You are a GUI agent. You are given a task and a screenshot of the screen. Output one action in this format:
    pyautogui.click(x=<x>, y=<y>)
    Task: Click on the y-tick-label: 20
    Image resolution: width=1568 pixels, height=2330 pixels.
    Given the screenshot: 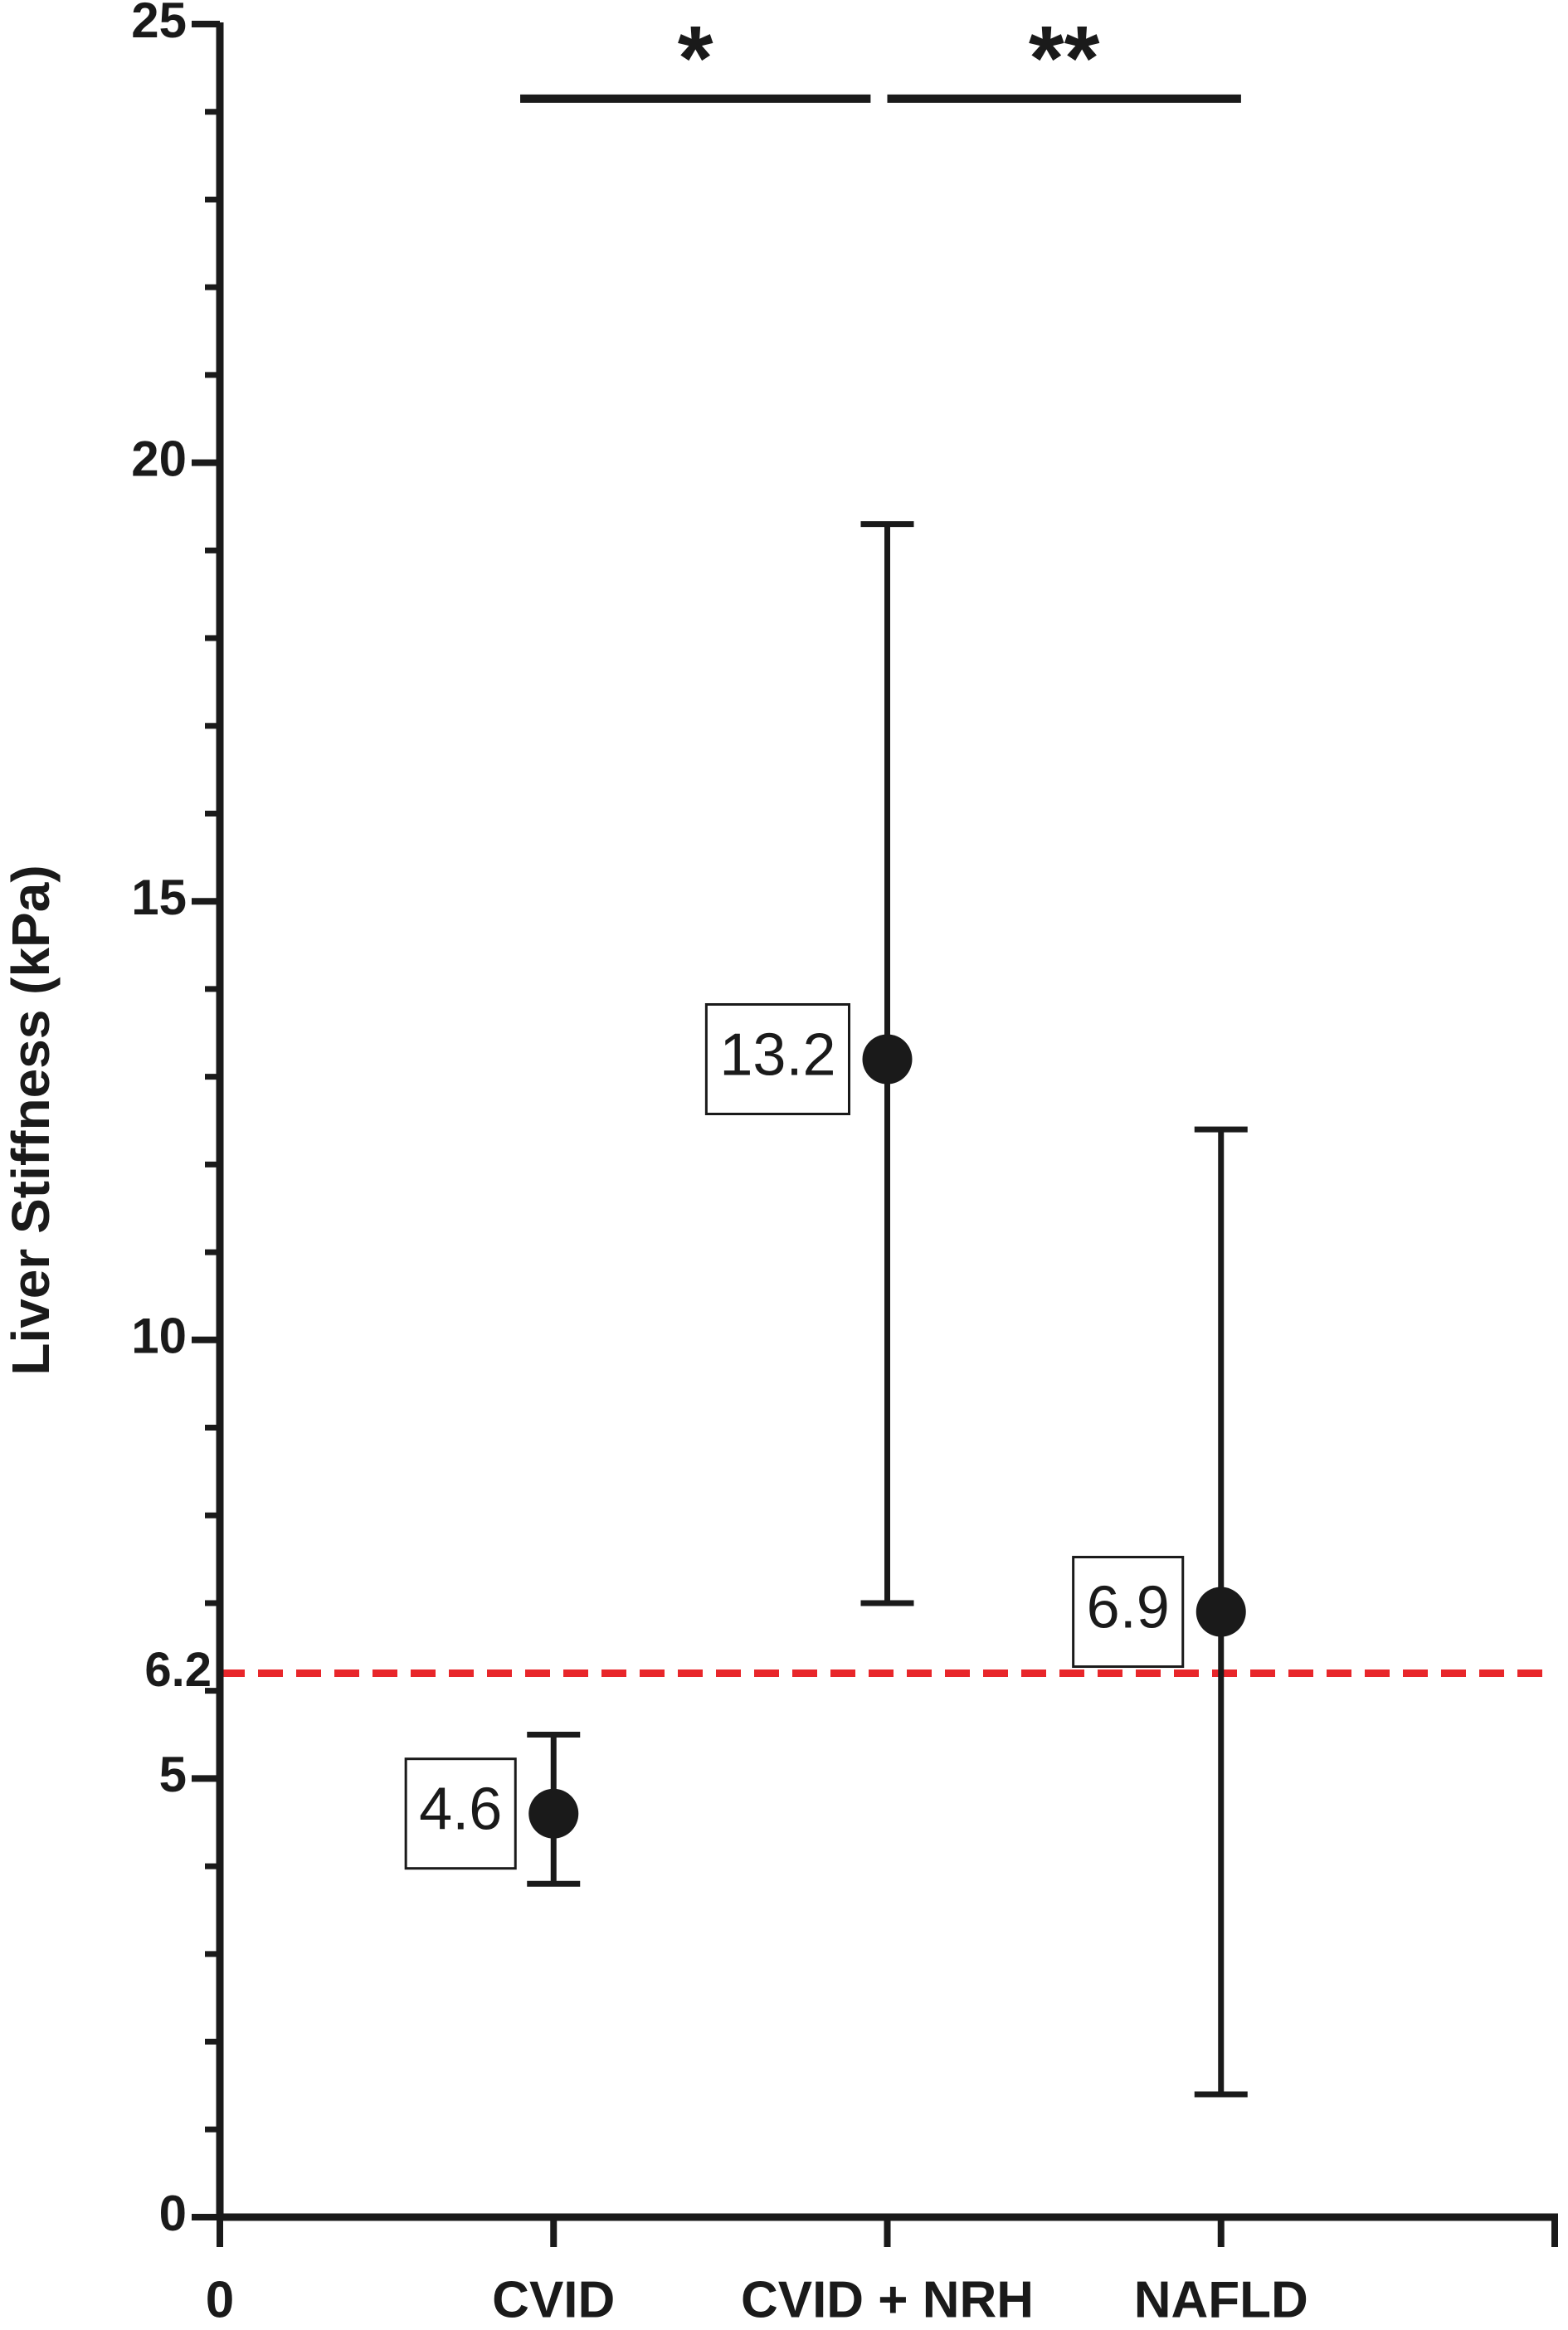 What is the action you would take?
    pyautogui.click(x=159, y=458)
    